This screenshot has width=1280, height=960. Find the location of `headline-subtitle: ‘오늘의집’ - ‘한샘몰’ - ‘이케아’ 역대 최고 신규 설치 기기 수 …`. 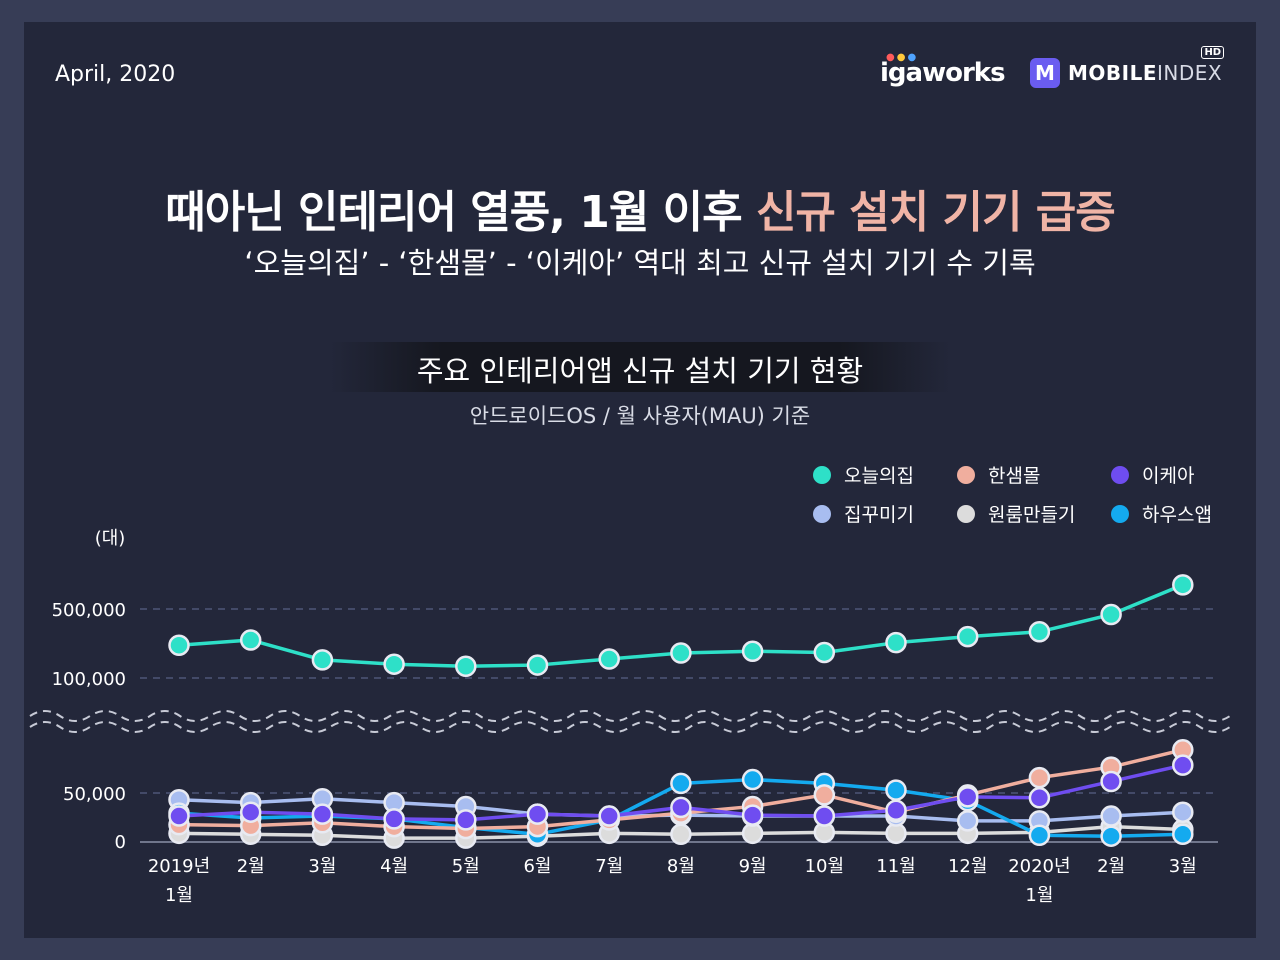

headline-subtitle: ‘오늘의집’ - ‘한샘몰’ - ‘이케아’ 역대 최고 신규 설치 기기 수 … is located at coordinates (640, 263).